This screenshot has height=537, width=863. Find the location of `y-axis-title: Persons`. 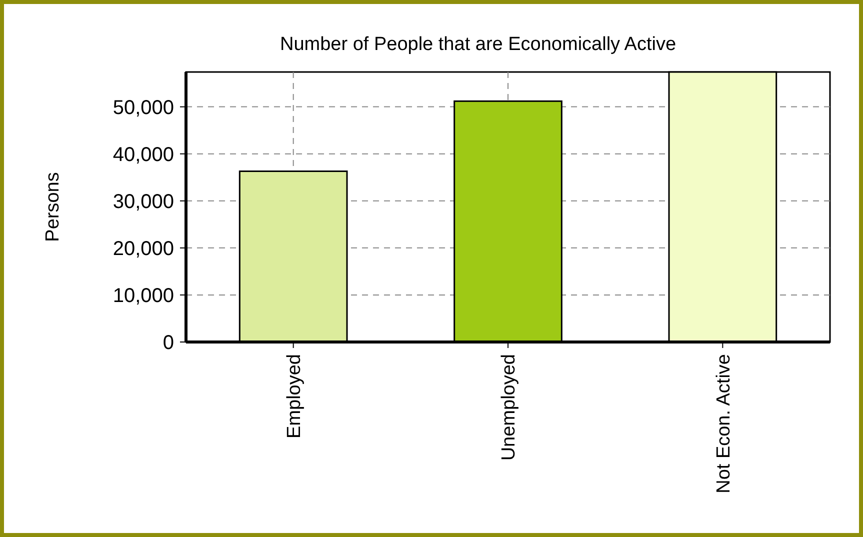

y-axis-title: Persons is located at coordinates (53, 207).